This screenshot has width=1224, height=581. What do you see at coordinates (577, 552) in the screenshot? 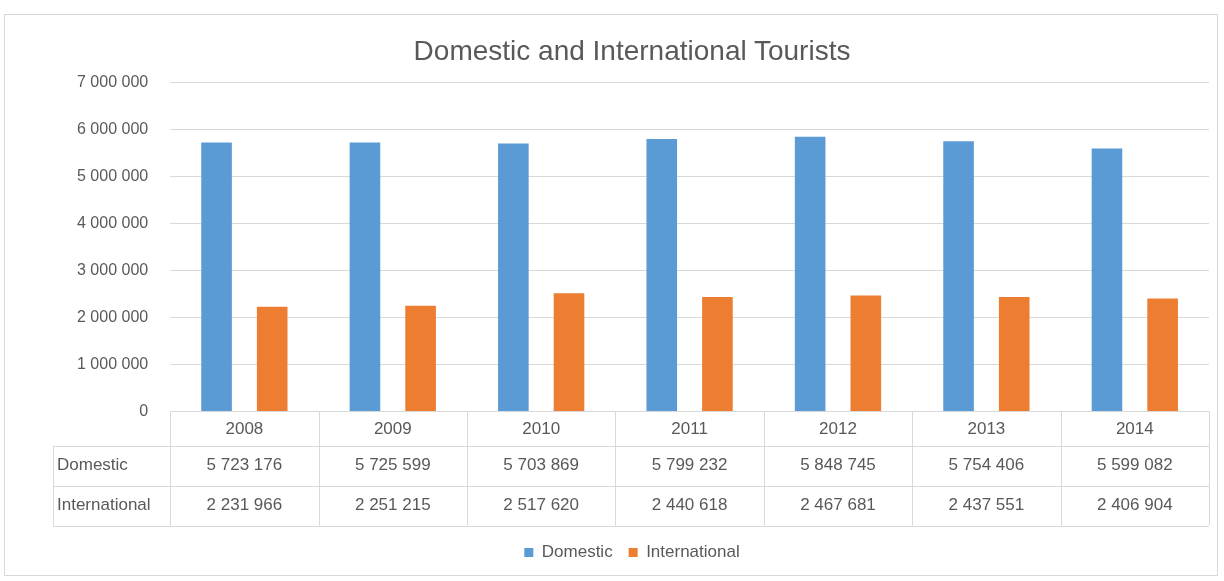
I see `legend-label: Domestic` at bounding box center [577, 552].